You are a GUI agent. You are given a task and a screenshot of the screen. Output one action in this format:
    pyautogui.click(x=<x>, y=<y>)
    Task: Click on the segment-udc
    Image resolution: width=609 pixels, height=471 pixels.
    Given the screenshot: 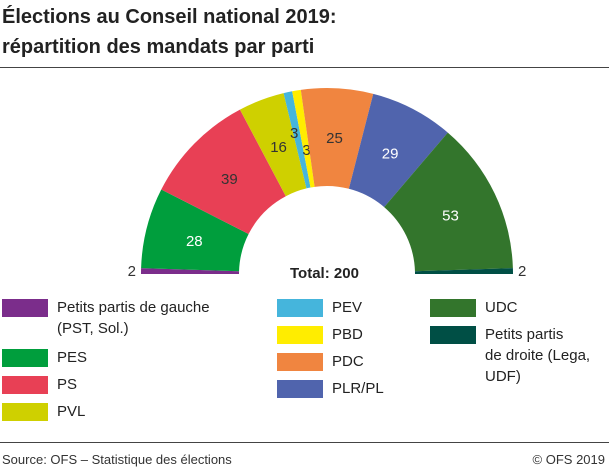 What is the action you would take?
    pyautogui.click(x=448, y=202)
    